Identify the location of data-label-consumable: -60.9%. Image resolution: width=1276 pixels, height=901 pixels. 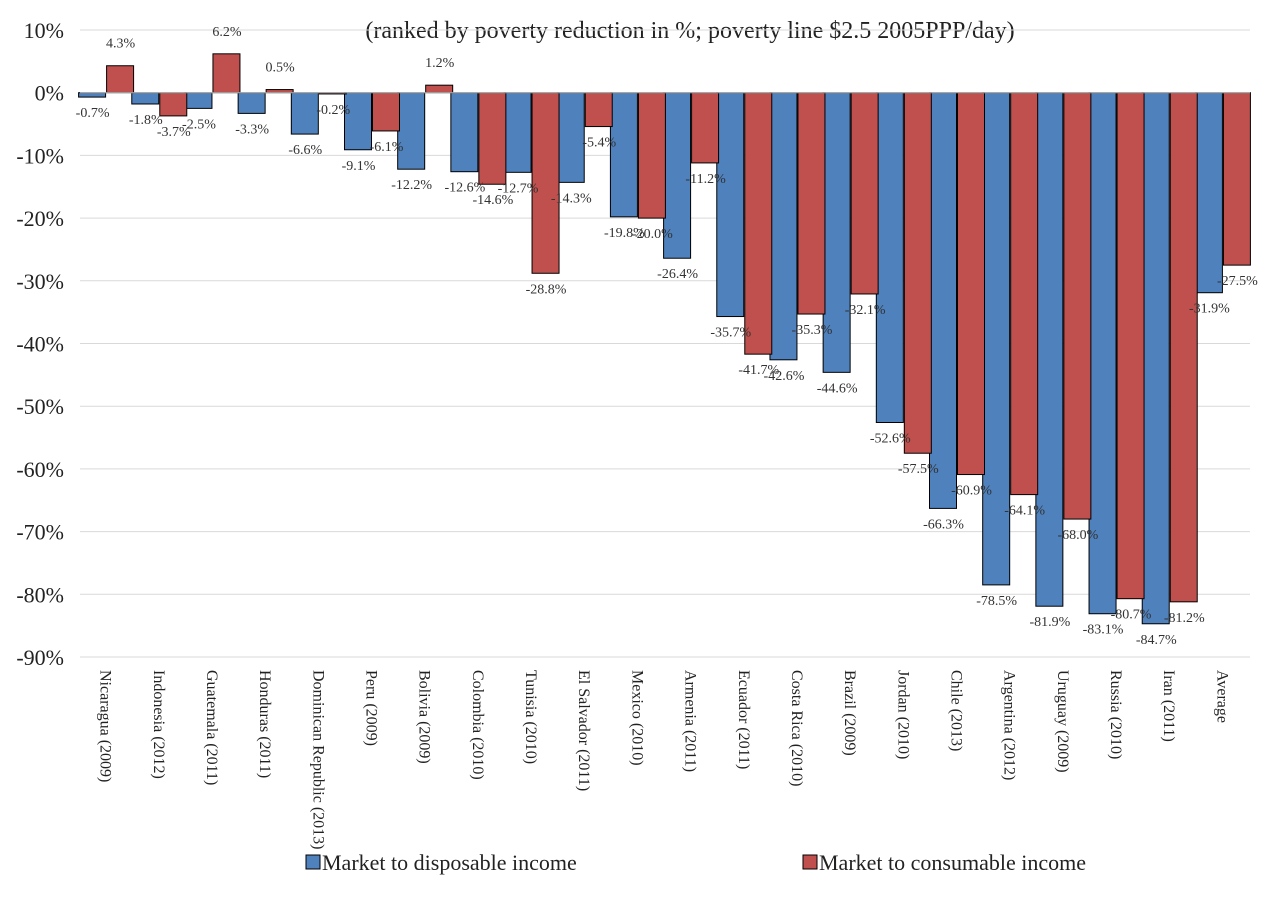
(971, 491).